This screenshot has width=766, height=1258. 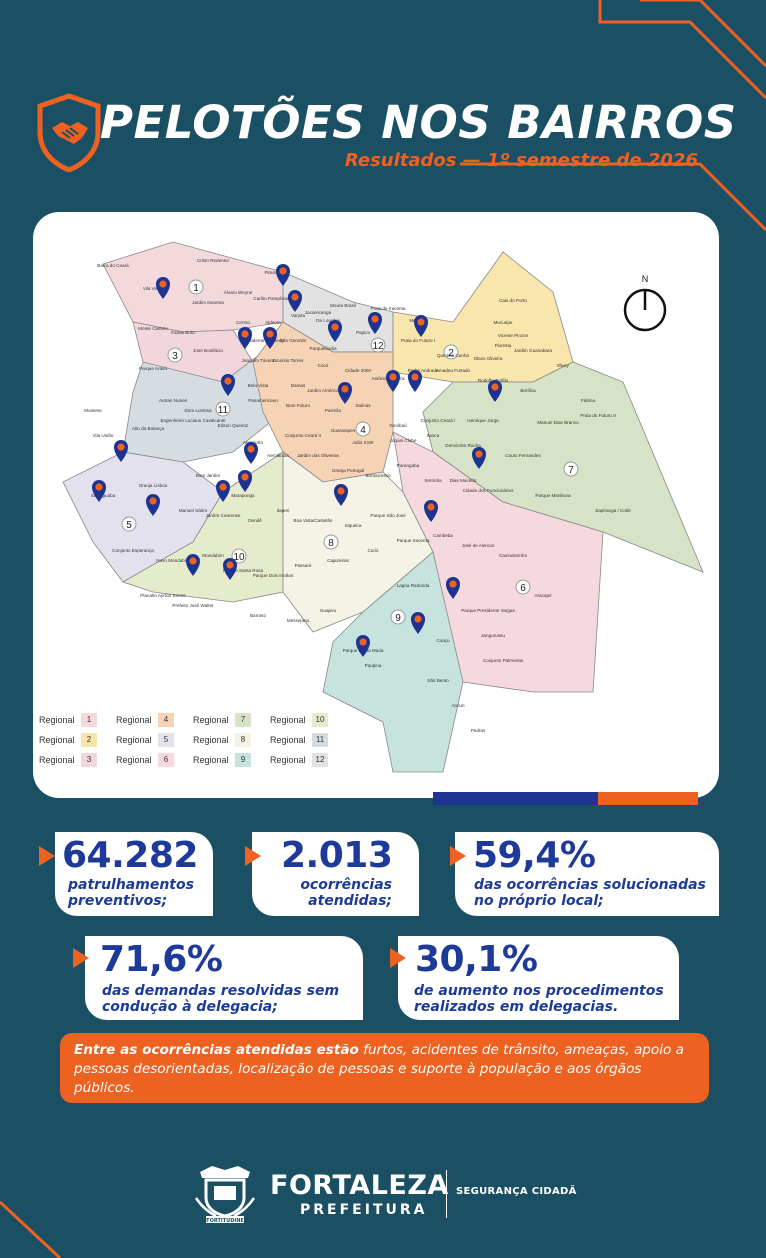 What do you see at coordinates (493, 635) in the screenshot?
I see `neighborhood-label: Jangurussu` at bounding box center [493, 635].